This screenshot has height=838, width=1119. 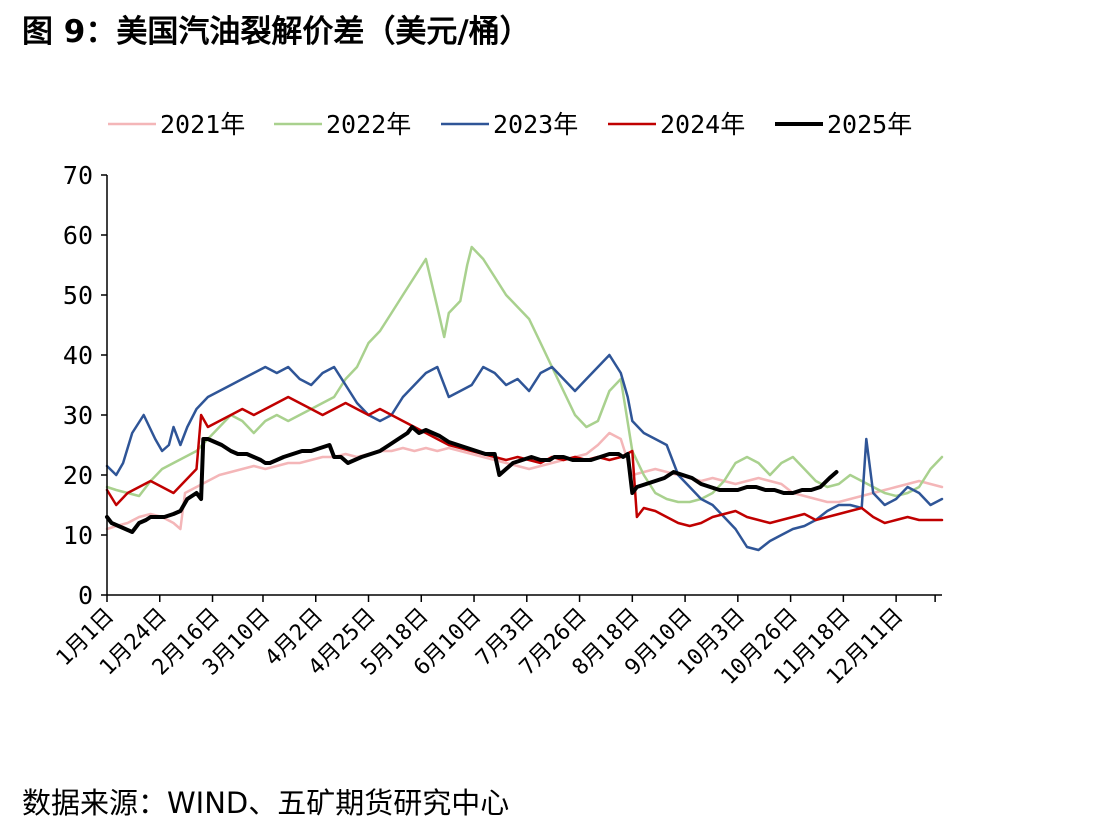 I want to click on legend: 2021年 2022年 2023年 2024年 2025年, so click(x=510, y=124).